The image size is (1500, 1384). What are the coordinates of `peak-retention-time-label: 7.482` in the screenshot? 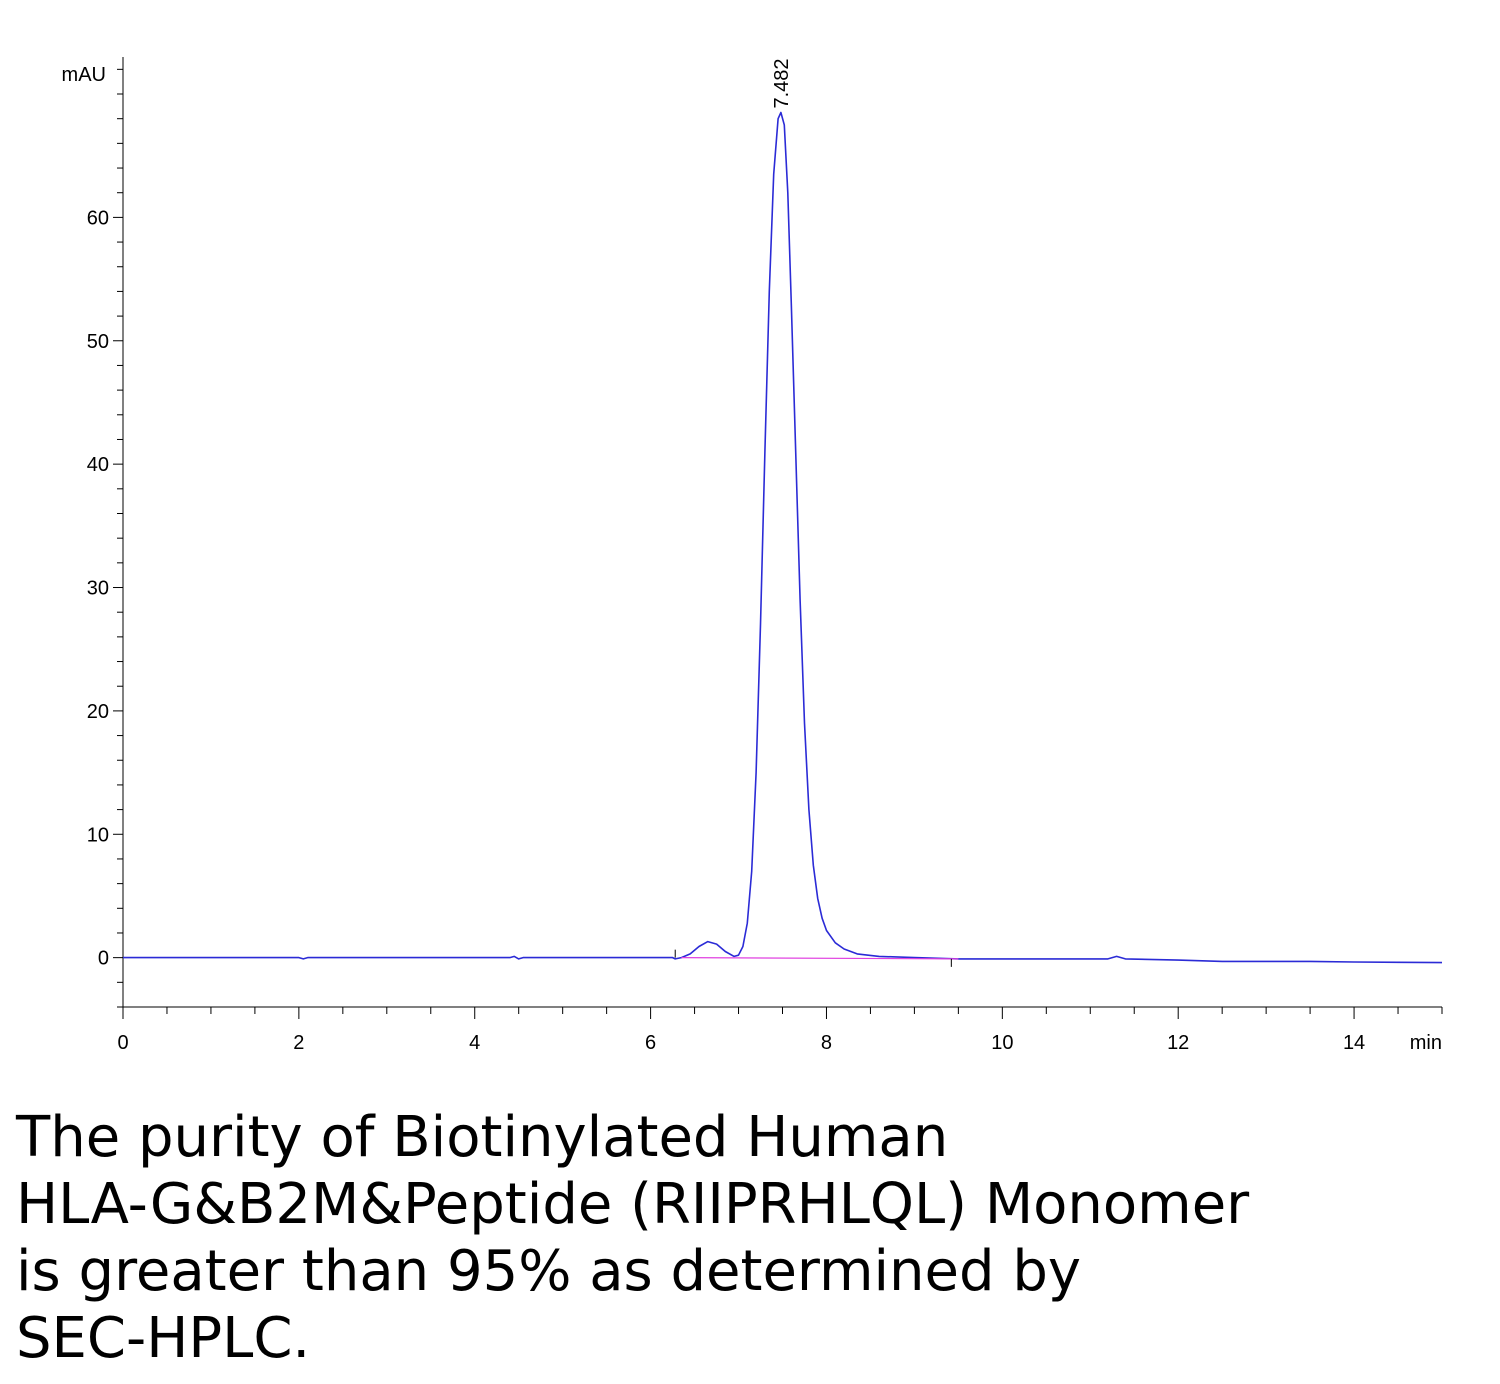 It's located at (782, 83).